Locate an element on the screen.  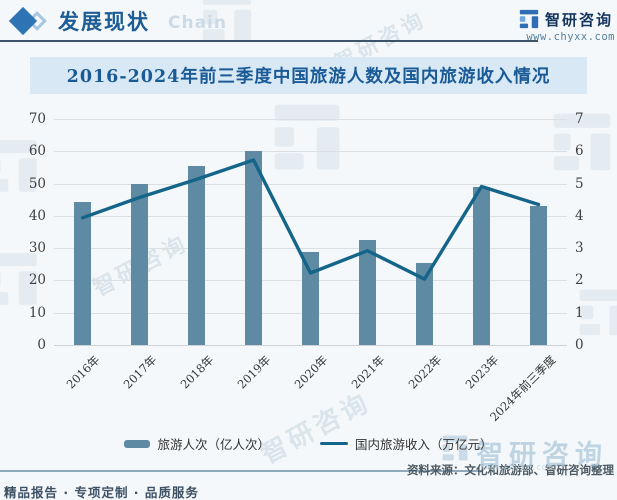
x-axis-label-2020年: 2020年 is located at coordinates (311, 372).